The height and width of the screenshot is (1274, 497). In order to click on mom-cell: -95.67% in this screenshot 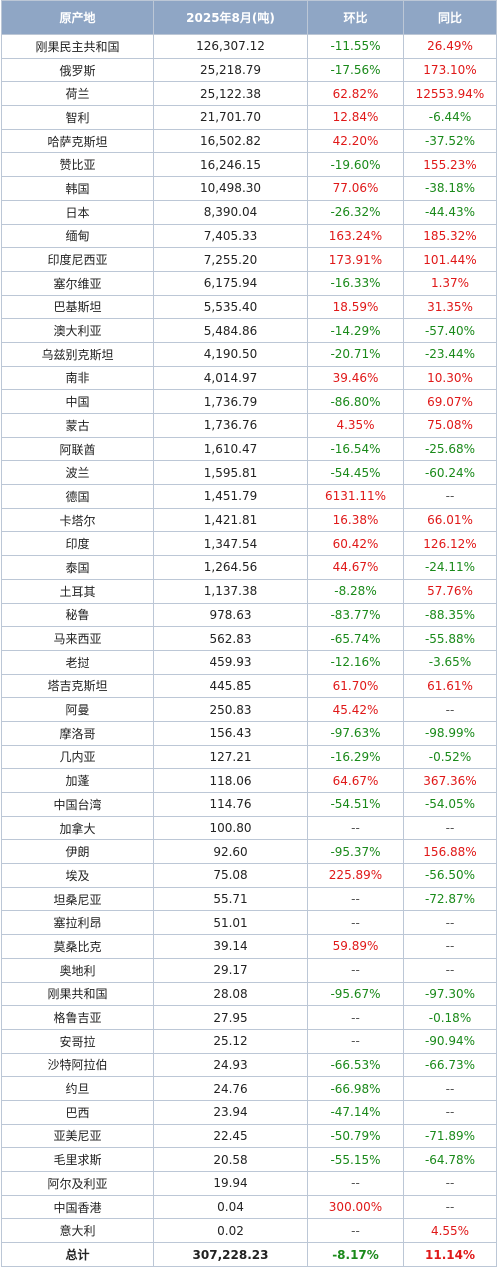, I will do `click(355, 994)`.